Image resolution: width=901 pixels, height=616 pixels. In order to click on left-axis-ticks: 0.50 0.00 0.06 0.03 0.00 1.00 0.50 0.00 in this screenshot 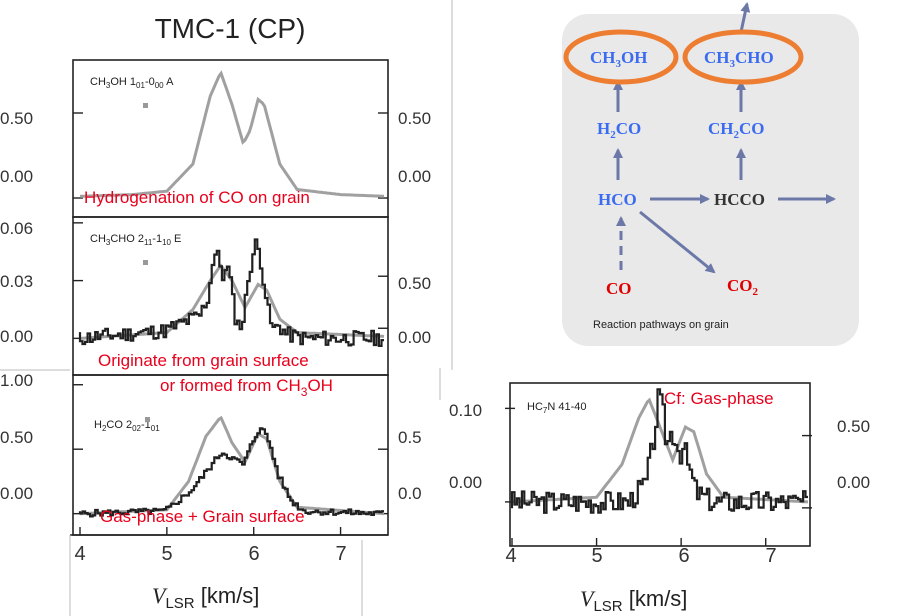, I will do `click(16, 306)`.